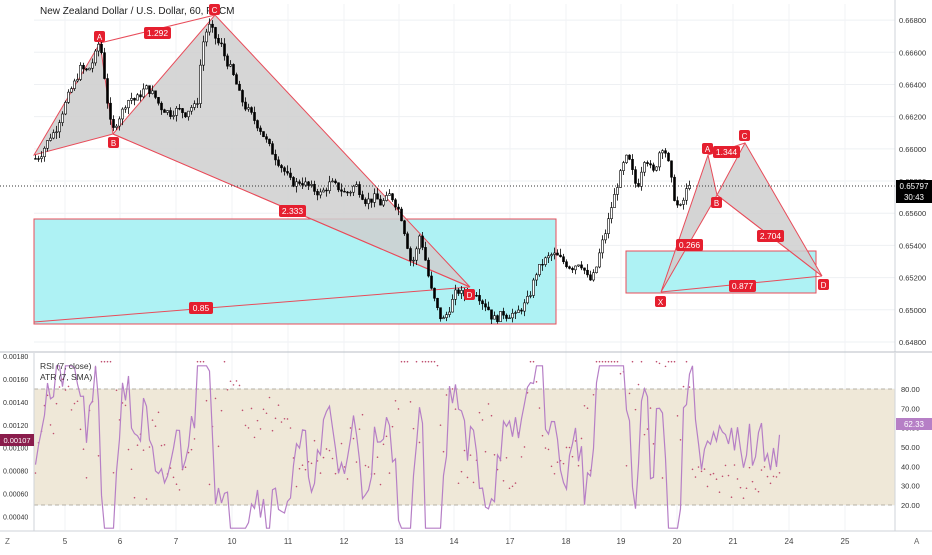 This screenshot has height=555, width=932. I want to click on zone-right, so click(721, 272).